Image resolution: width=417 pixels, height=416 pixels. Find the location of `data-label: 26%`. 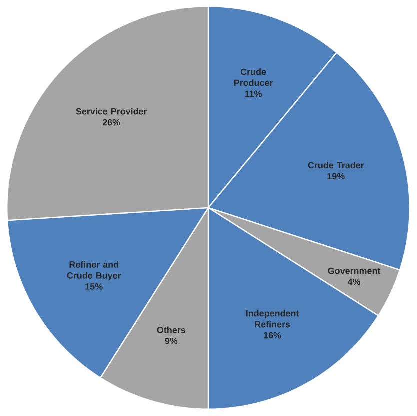

data-label: 26% is located at coordinates (111, 122).